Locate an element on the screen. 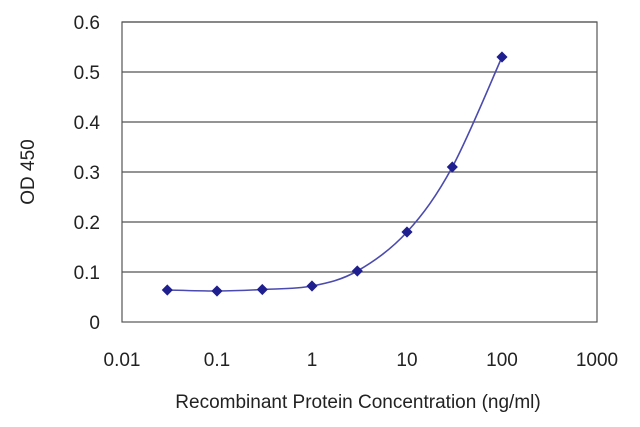 Image resolution: width=640 pixels, height=427 pixels. x-axis-ticks: 0.01 0.1 1 10 100 1000 is located at coordinates (361, 360).